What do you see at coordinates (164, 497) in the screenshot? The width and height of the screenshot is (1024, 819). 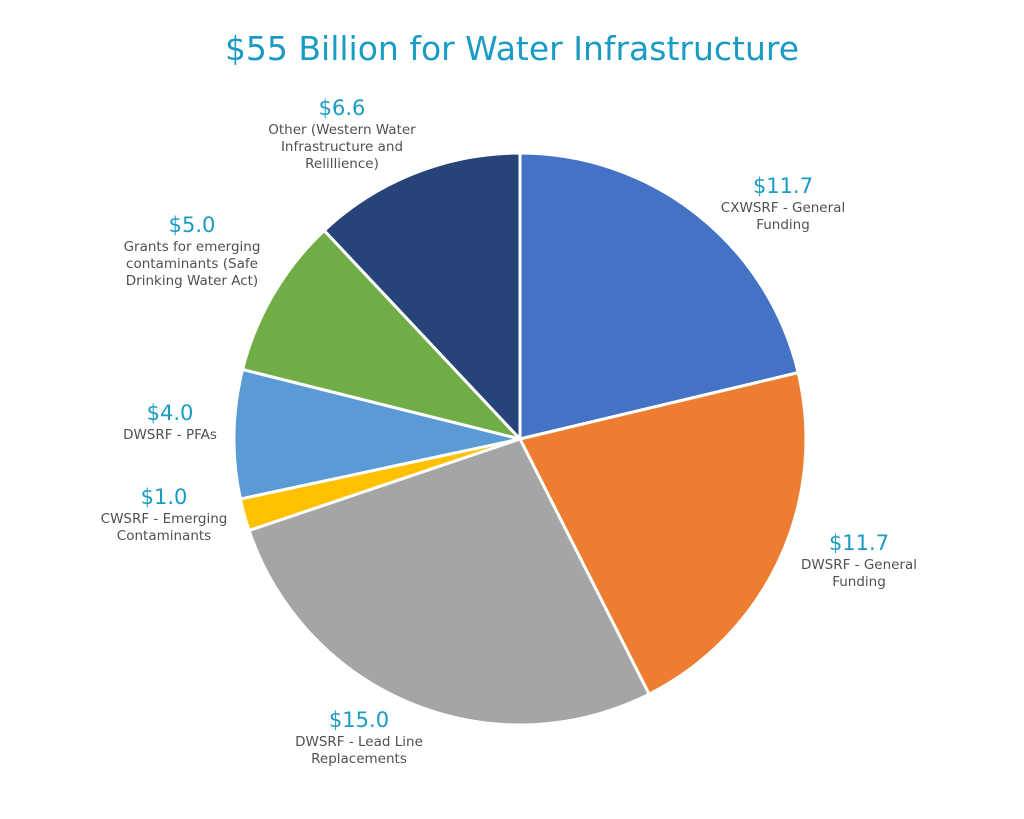 I see `slice-value-label-3: $1.0` at bounding box center [164, 497].